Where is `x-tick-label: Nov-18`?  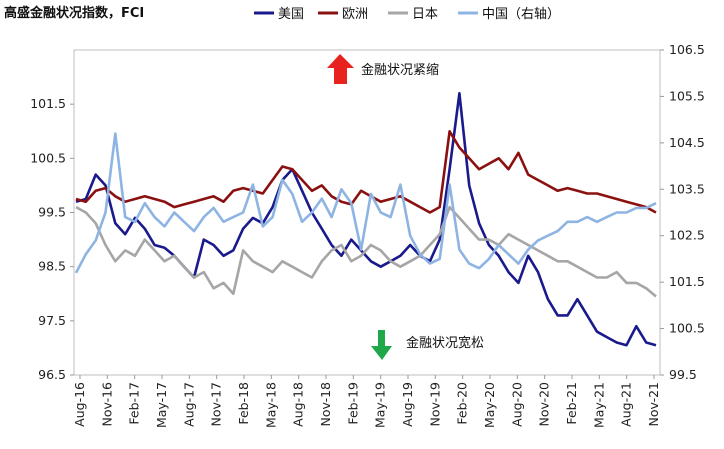 x-tick-label: Nov-18 is located at coordinates (325, 404).